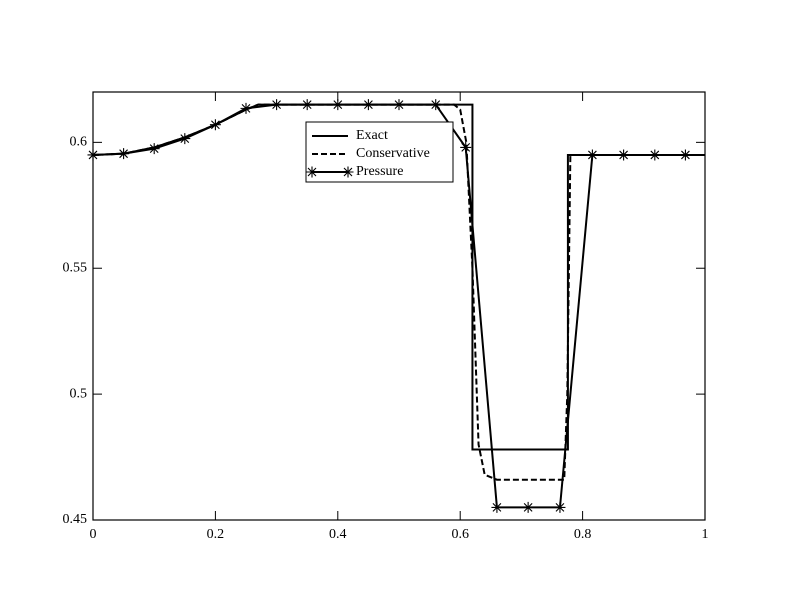  Describe the element at coordinates (372, 135) in the screenshot. I see `legend-label: Exact` at that location.